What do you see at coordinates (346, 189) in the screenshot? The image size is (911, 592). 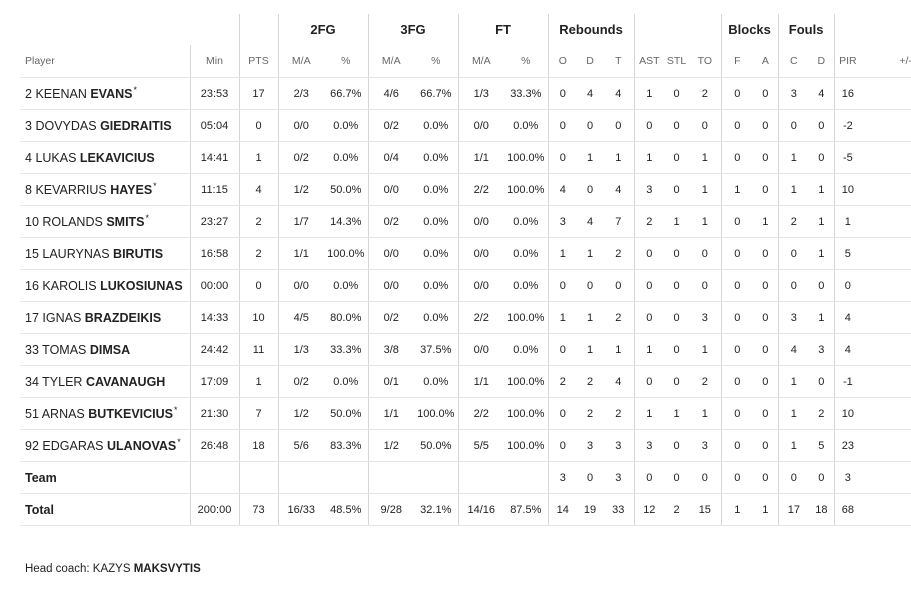 I see `stat-cell: 50.0%` at bounding box center [346, 189].